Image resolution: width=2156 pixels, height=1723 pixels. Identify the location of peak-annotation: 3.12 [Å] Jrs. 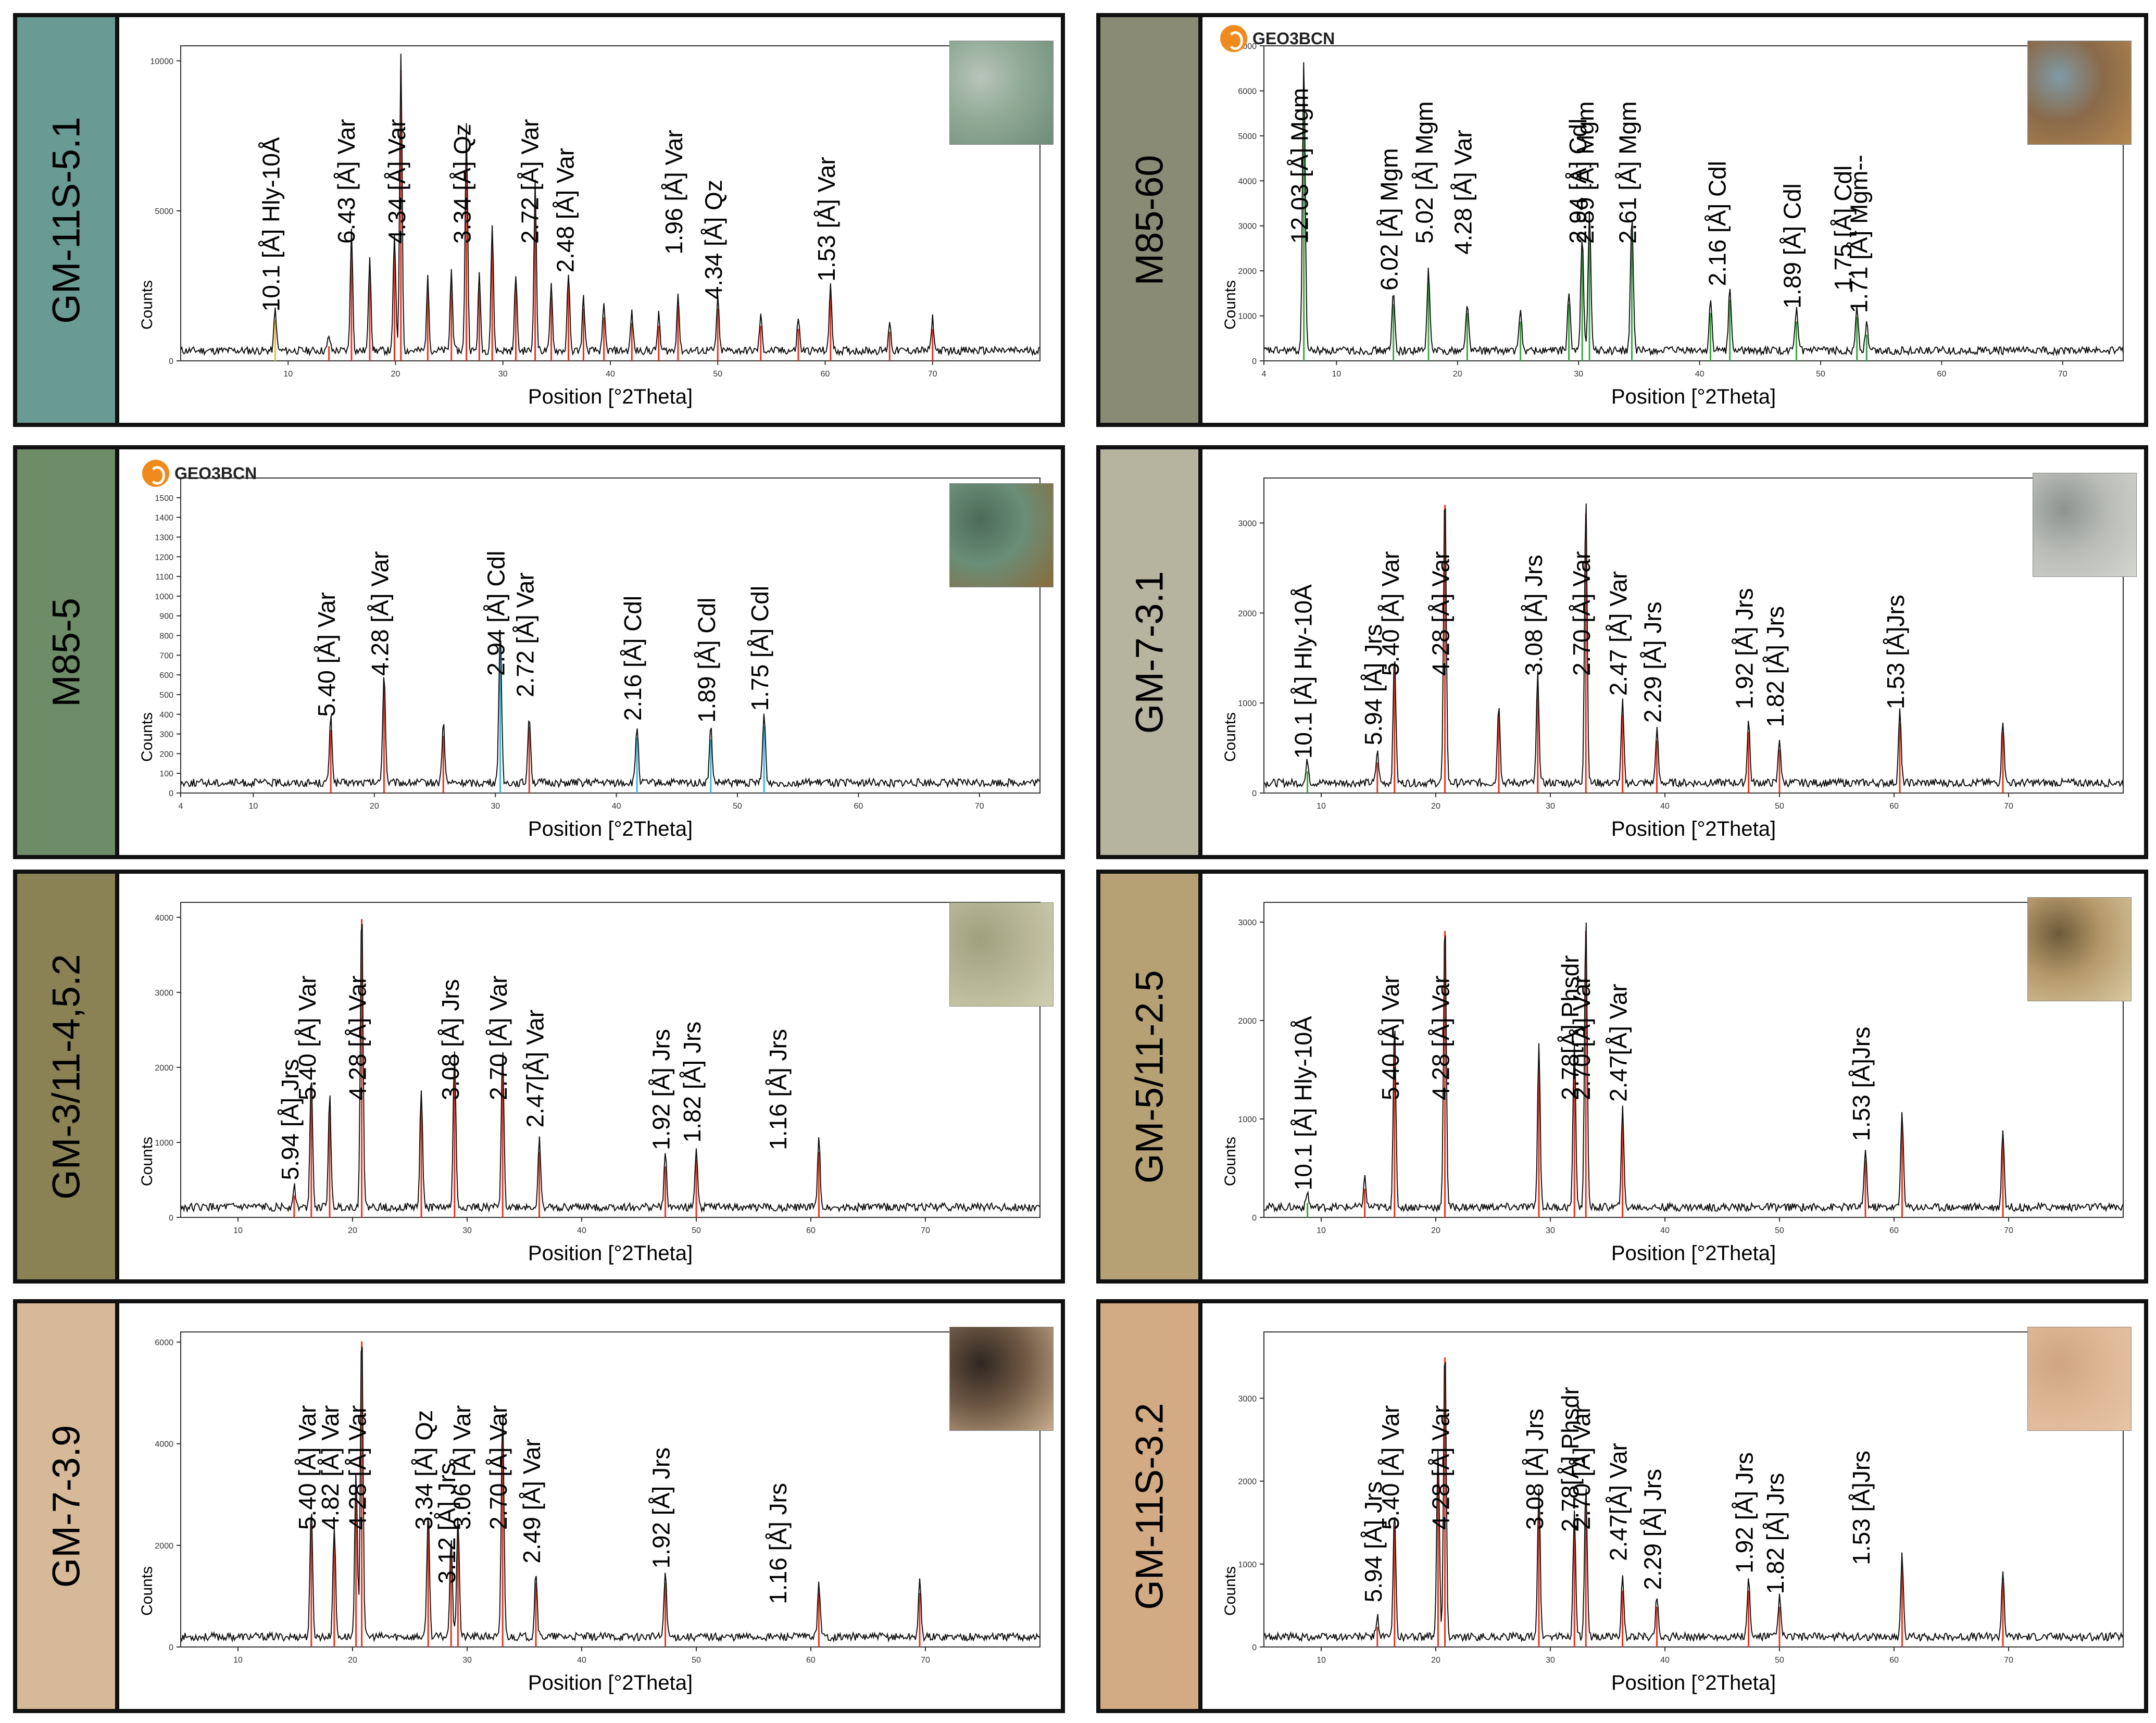
(446, 1523).